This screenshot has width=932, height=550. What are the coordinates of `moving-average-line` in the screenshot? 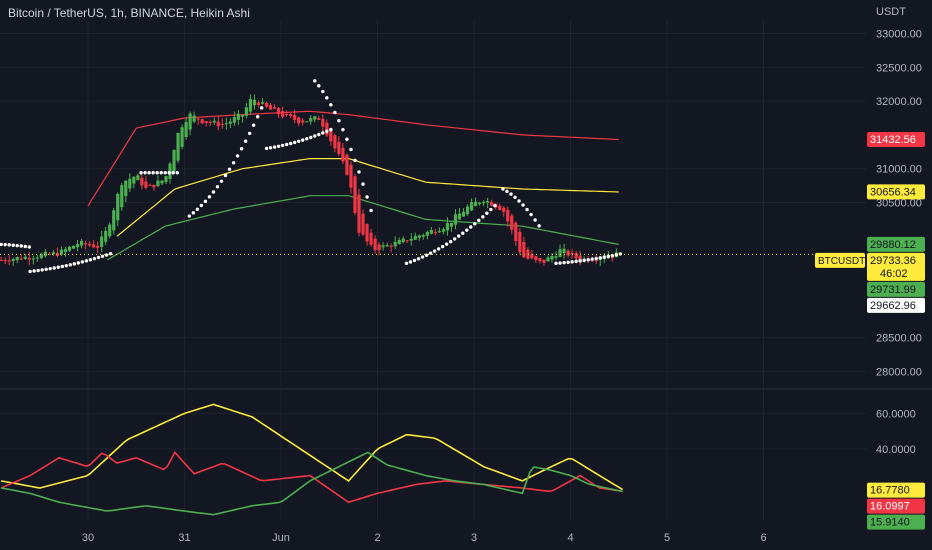 It's located at (362, 228).